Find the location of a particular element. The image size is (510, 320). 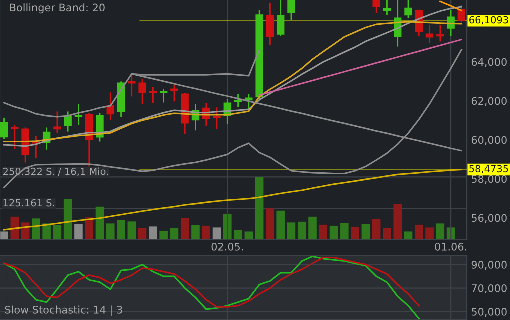

y-tick-label: 50,000 is located at coordinates (489, 312).